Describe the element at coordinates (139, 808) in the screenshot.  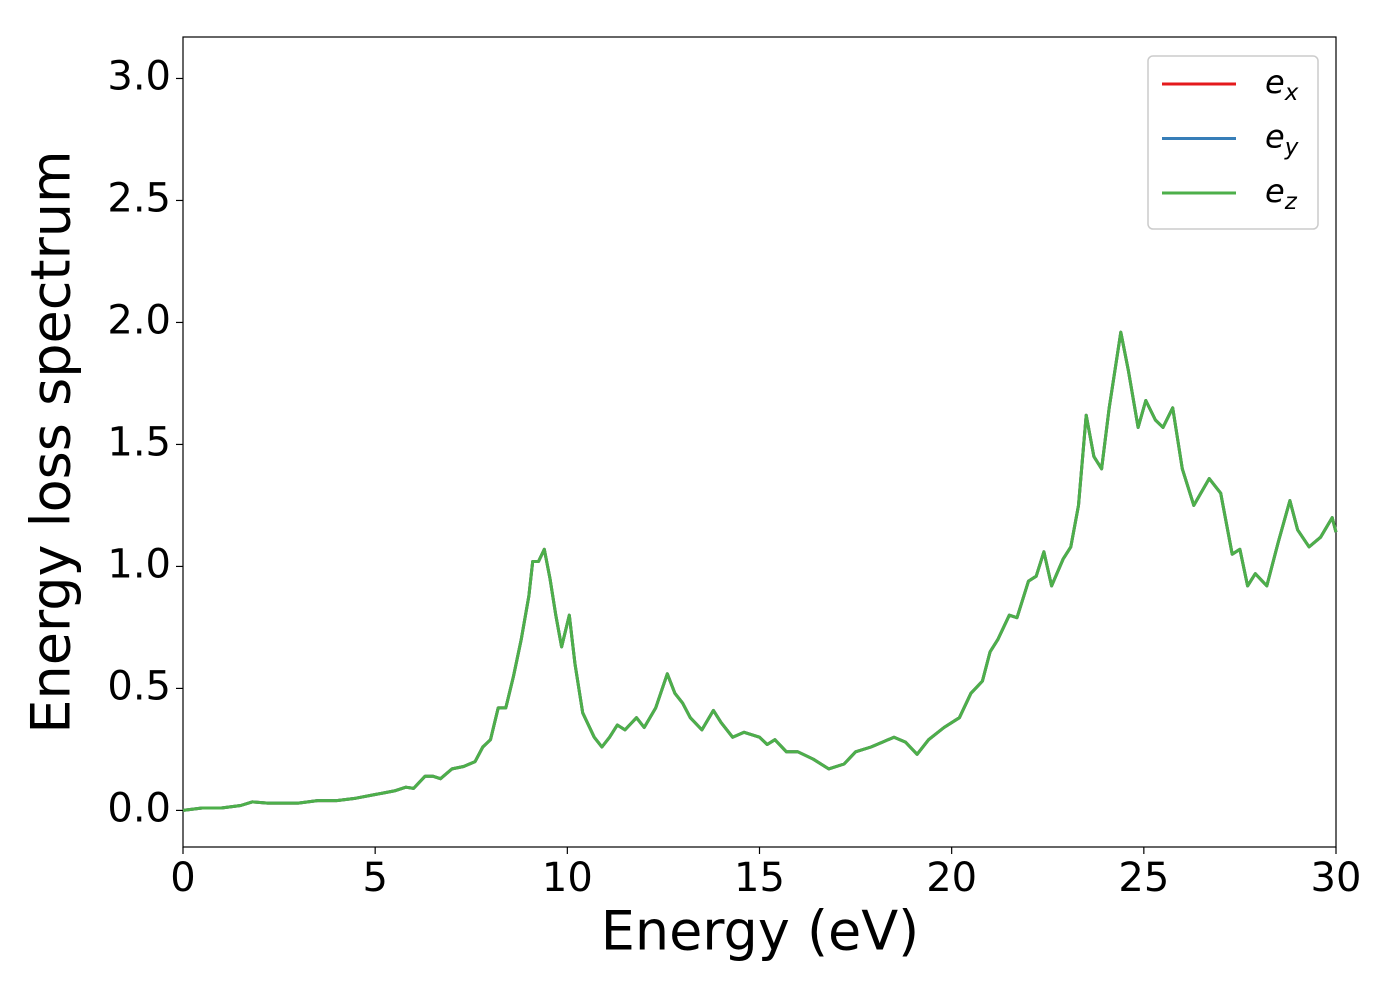
I see `y-tick-label: 0.0` at that location.